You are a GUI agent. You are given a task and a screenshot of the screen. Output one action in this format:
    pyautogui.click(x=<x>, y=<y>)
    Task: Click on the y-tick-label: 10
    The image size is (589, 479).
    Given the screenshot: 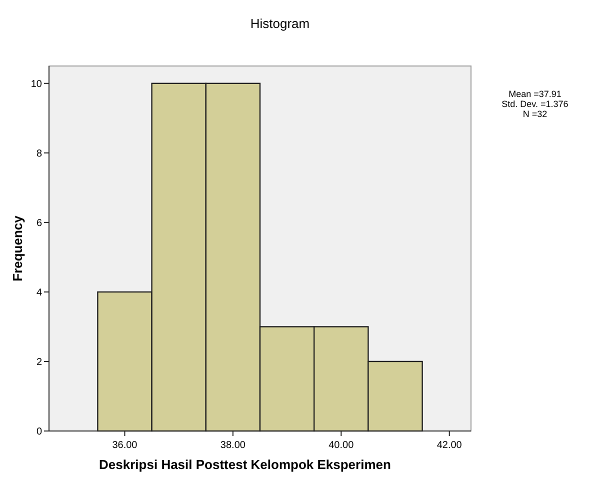 What is the action you would take?
    pyautogui.click(x=36, y=84)
    